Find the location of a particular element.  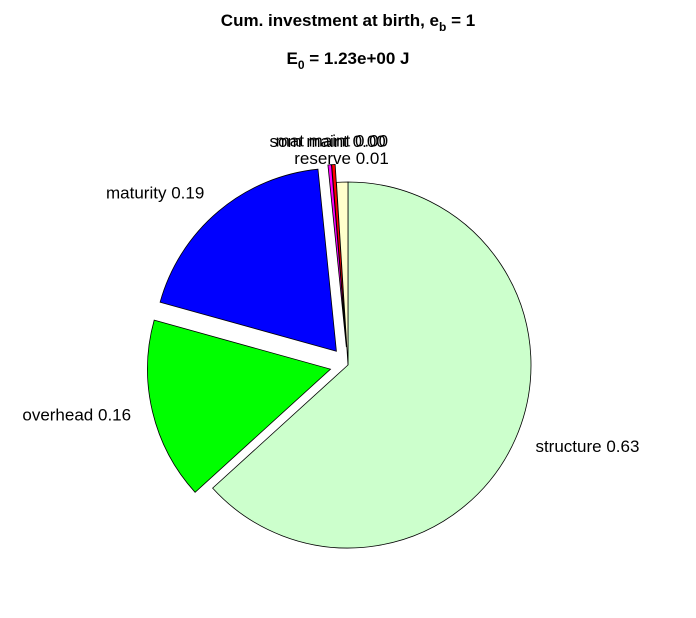

slice-label: structure 0.63 is located at coordinates (587, 446).